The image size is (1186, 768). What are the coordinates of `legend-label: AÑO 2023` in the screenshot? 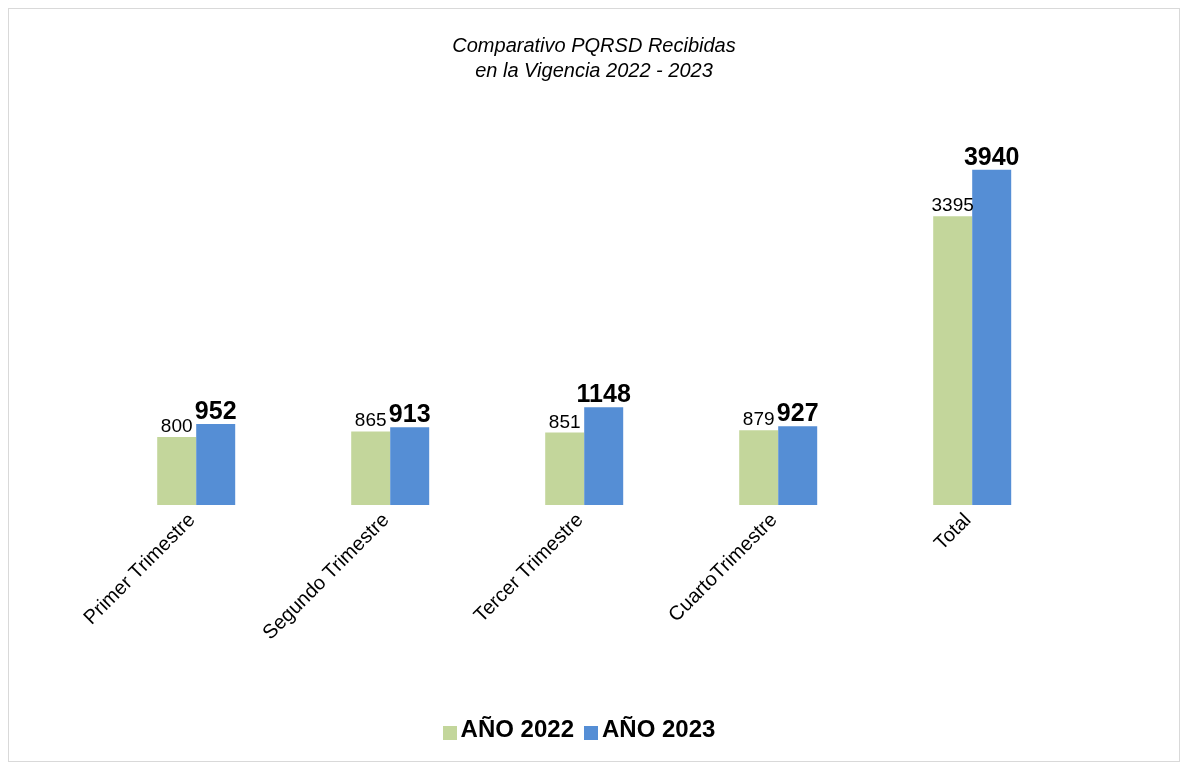 It's located at (659, 728).